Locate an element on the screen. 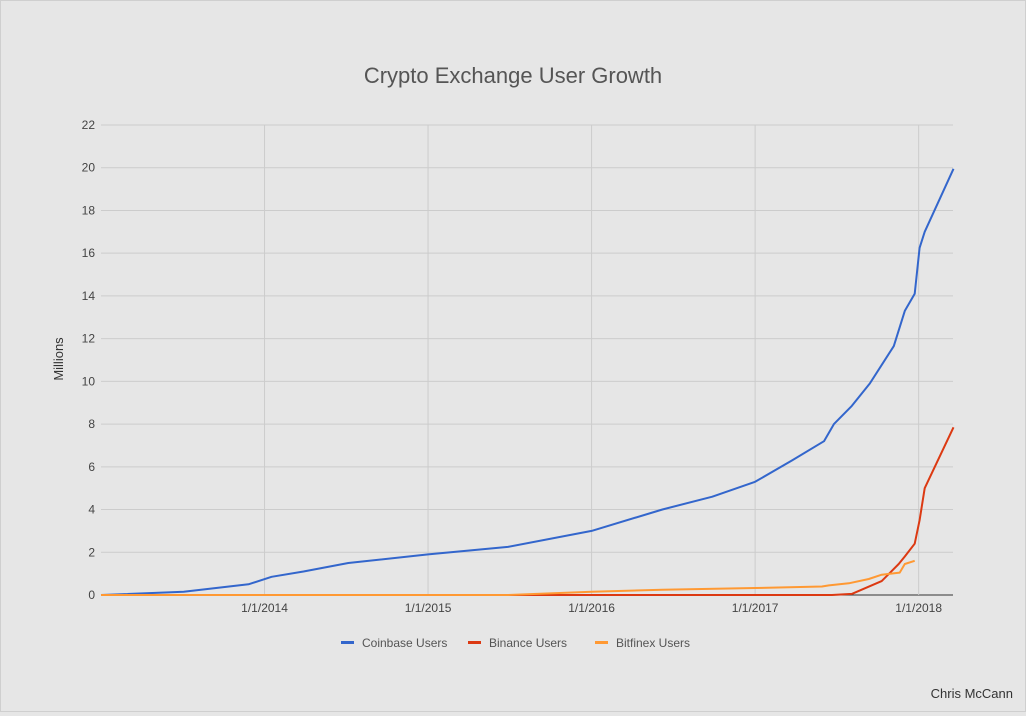 This screenshot has height=716, width=1026. chart-title: Crypto Exchange User Growth is located at coordinates (513, 75).